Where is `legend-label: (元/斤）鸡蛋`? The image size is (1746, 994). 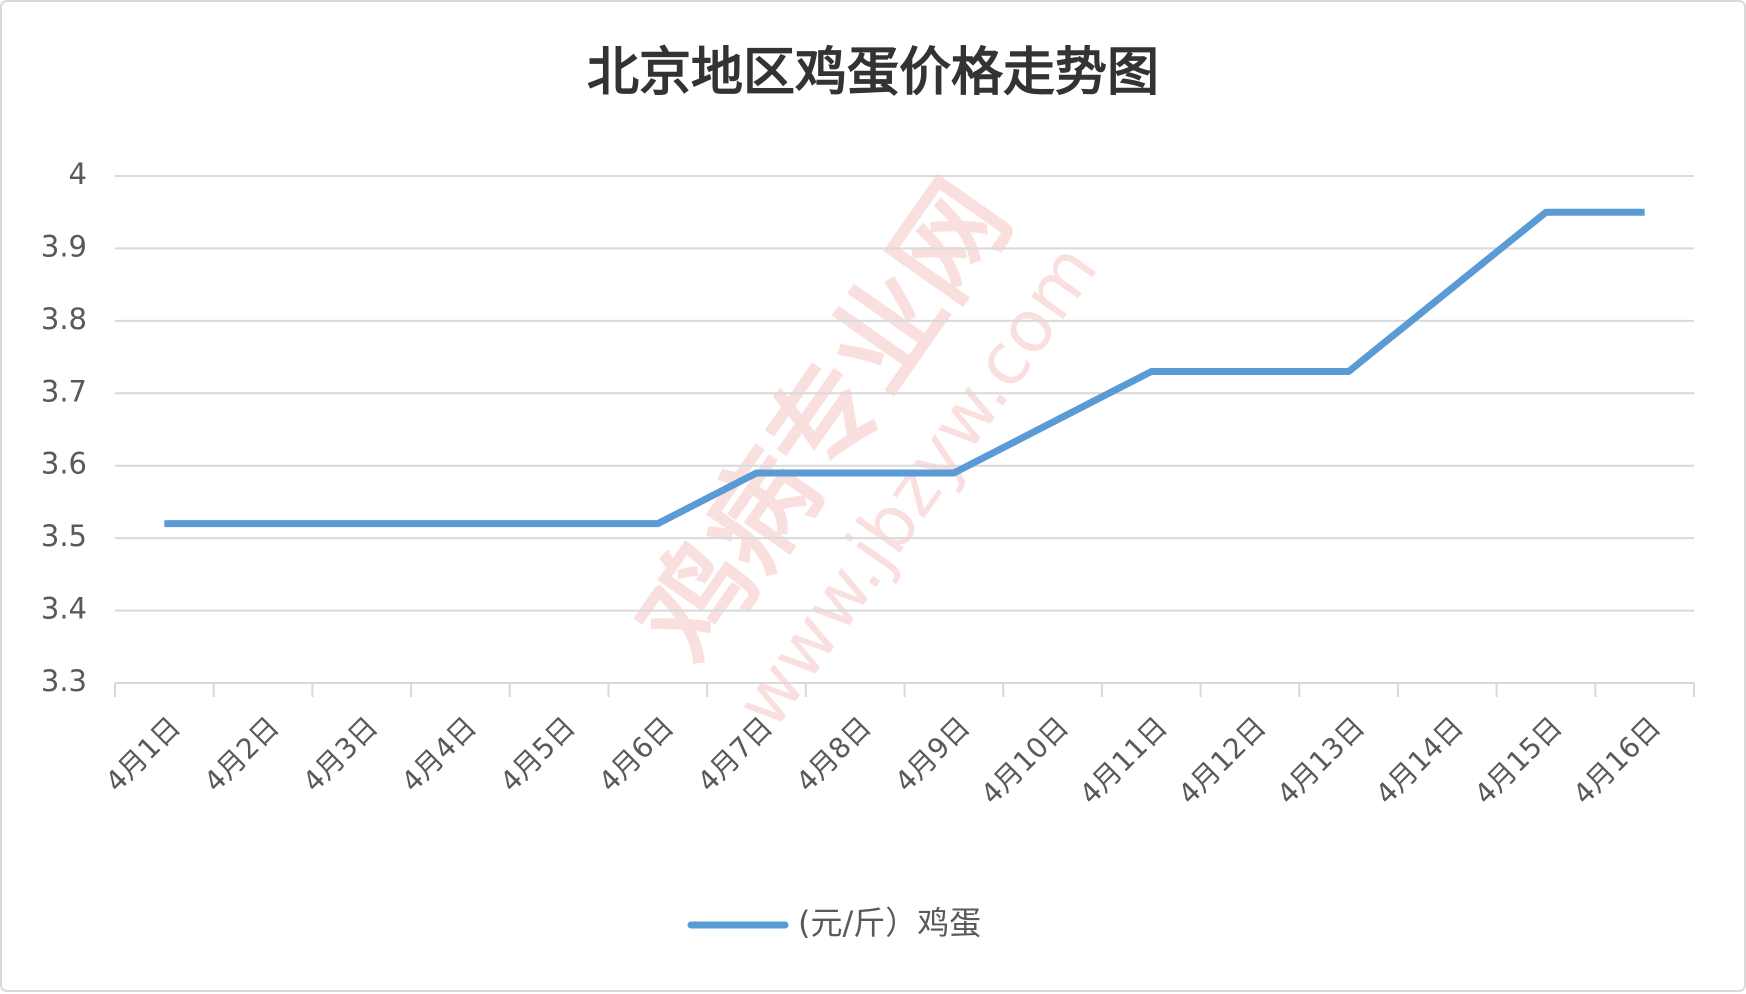
legend-label: (元/斤）鸡蛋 is located at coordinates (889, 923).